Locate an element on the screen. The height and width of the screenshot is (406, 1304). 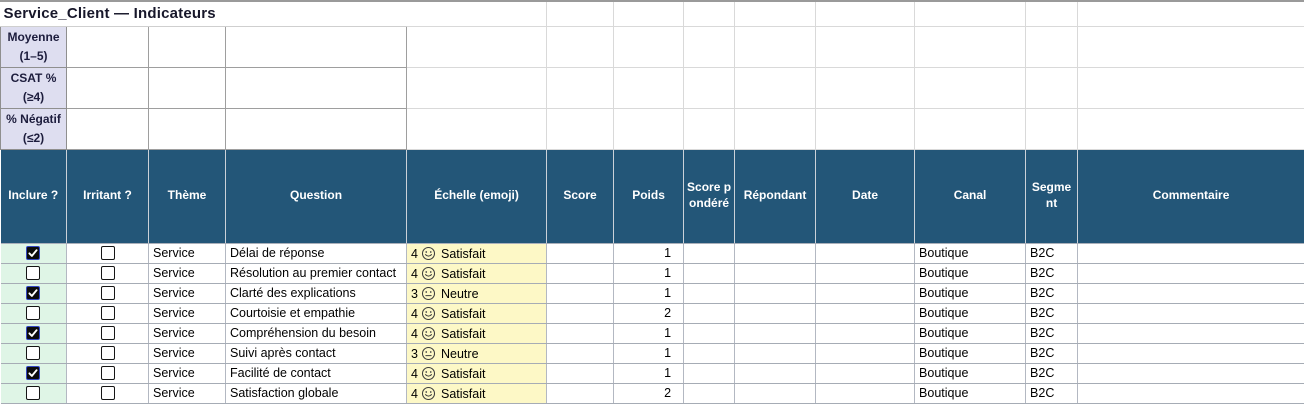
question-cell: Délai de réponse is located at coordinates (316, 253).